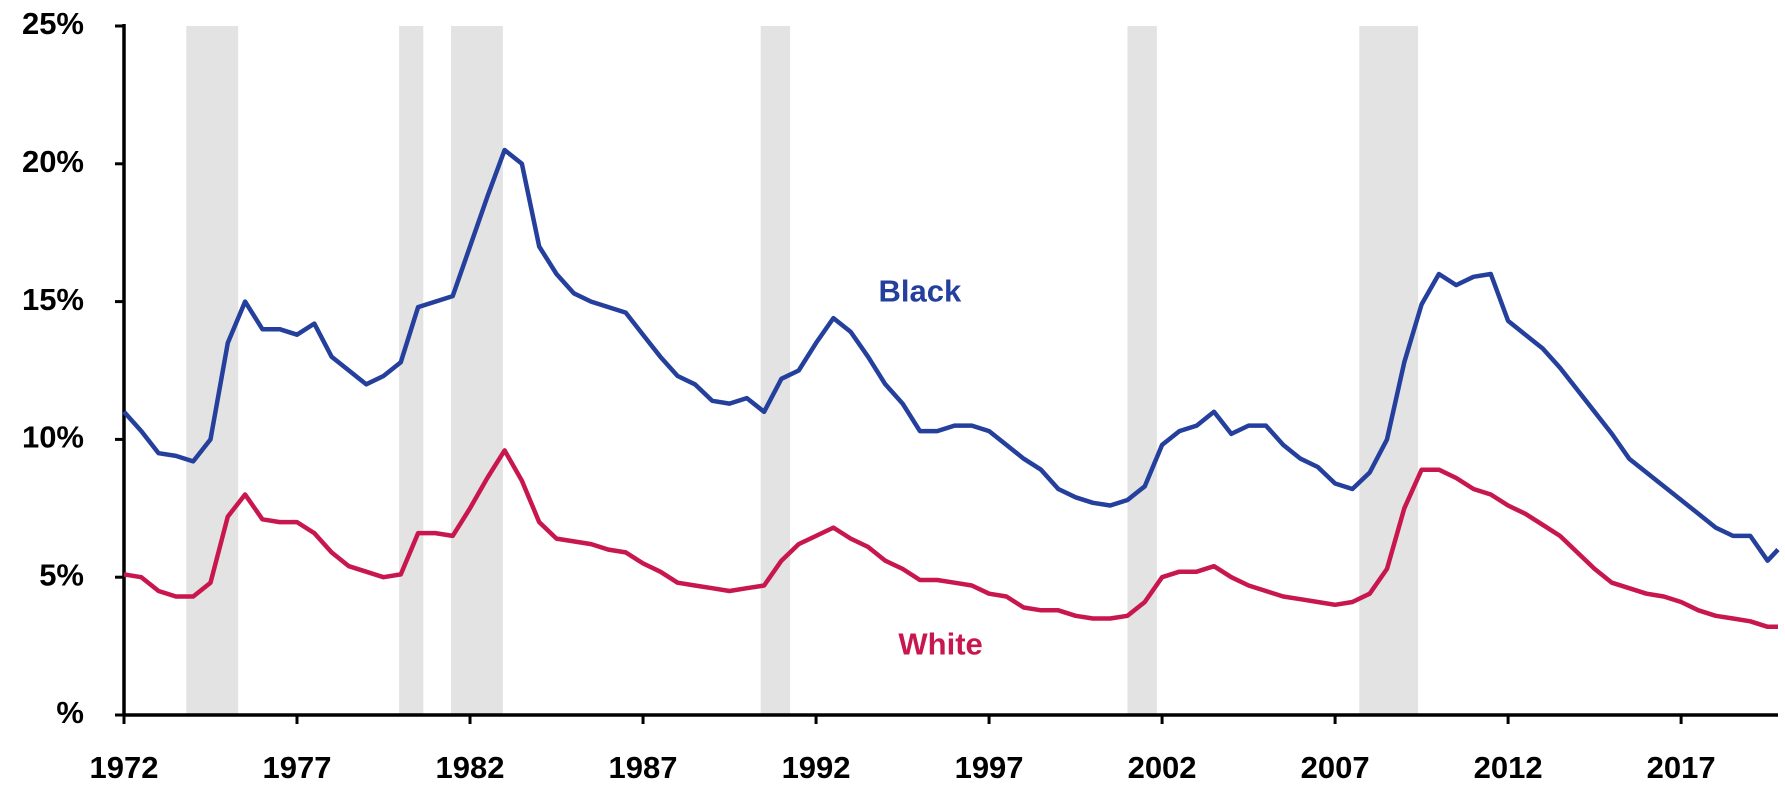 The image size is (1785, 788). Describe the element at coordinates (53, 161) in the screenshot. I see `y-tick-label: 20%` at that location.